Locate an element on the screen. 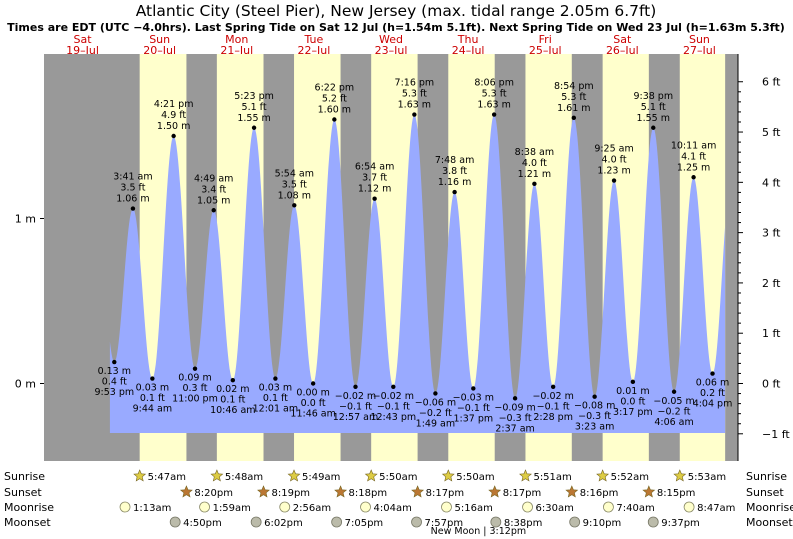 This screenshot has height=539, width=793. tide-time-label: 3:17 pm is located at coordinates (633, 412).